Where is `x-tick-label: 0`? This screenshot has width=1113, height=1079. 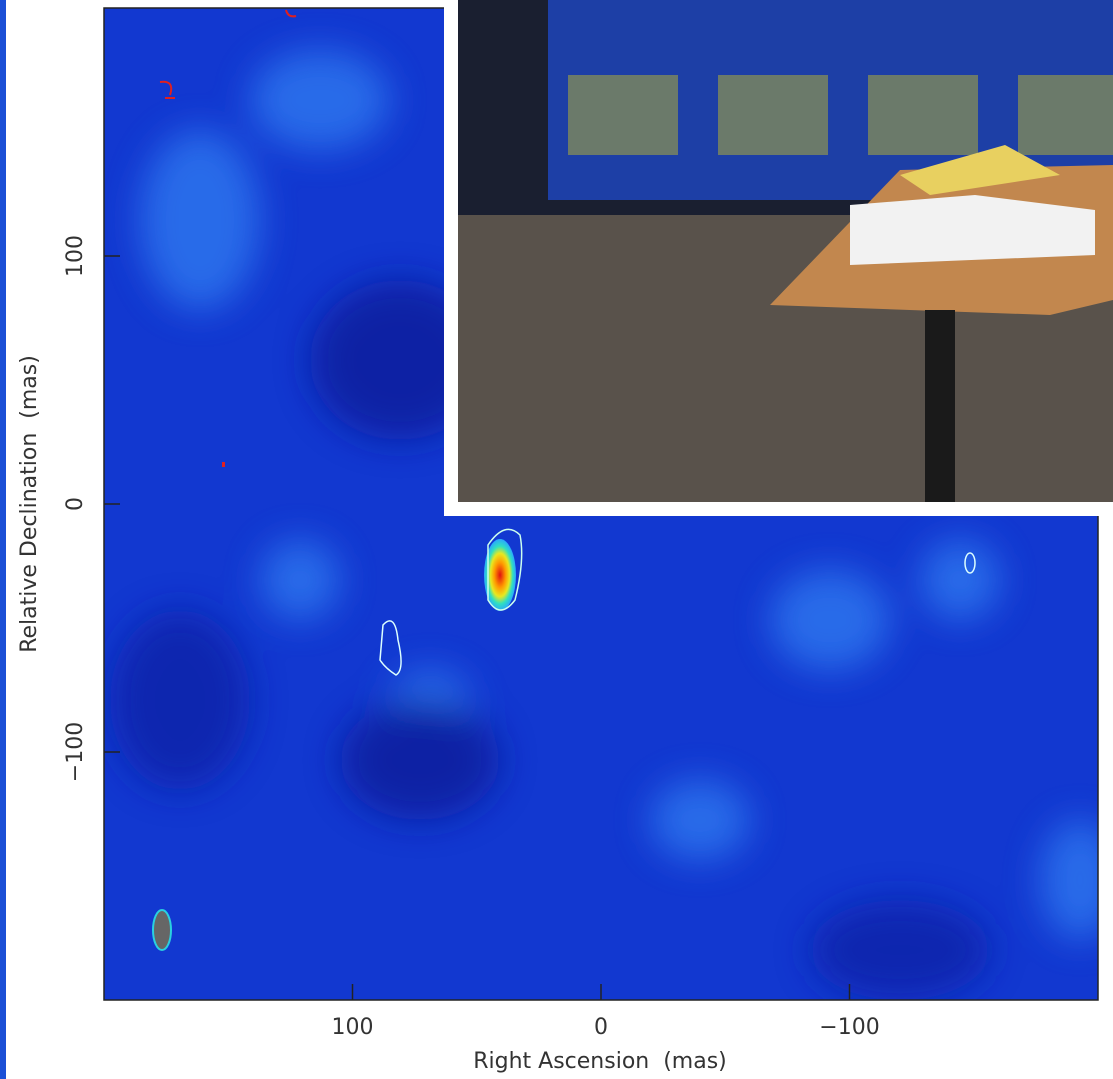
x-tick-label: 0 is located at coordinates (601, 1027).